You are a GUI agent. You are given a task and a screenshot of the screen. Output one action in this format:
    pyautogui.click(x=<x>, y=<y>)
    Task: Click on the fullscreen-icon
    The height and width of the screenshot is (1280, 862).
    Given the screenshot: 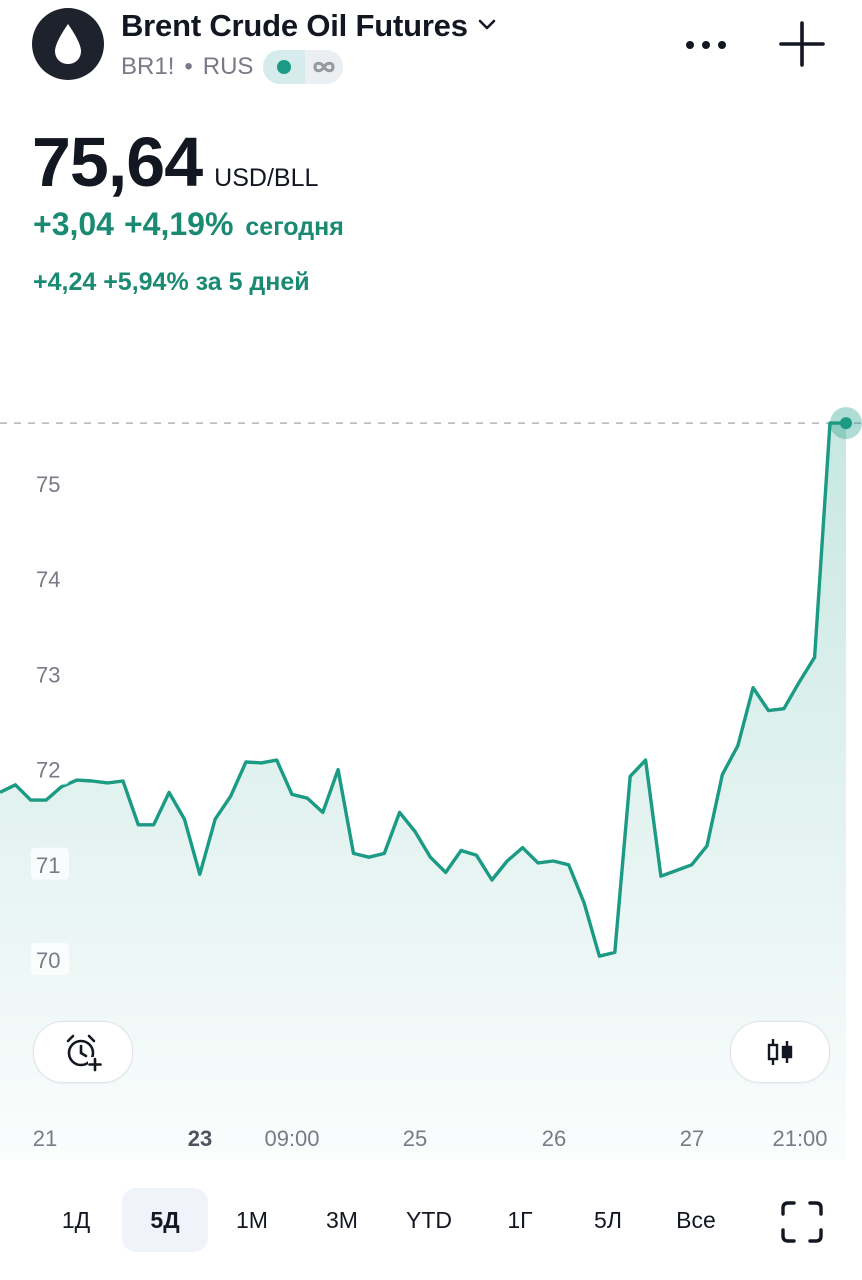 What is the action you would take?
    pyautogui.click(x=802, y=1222)
    